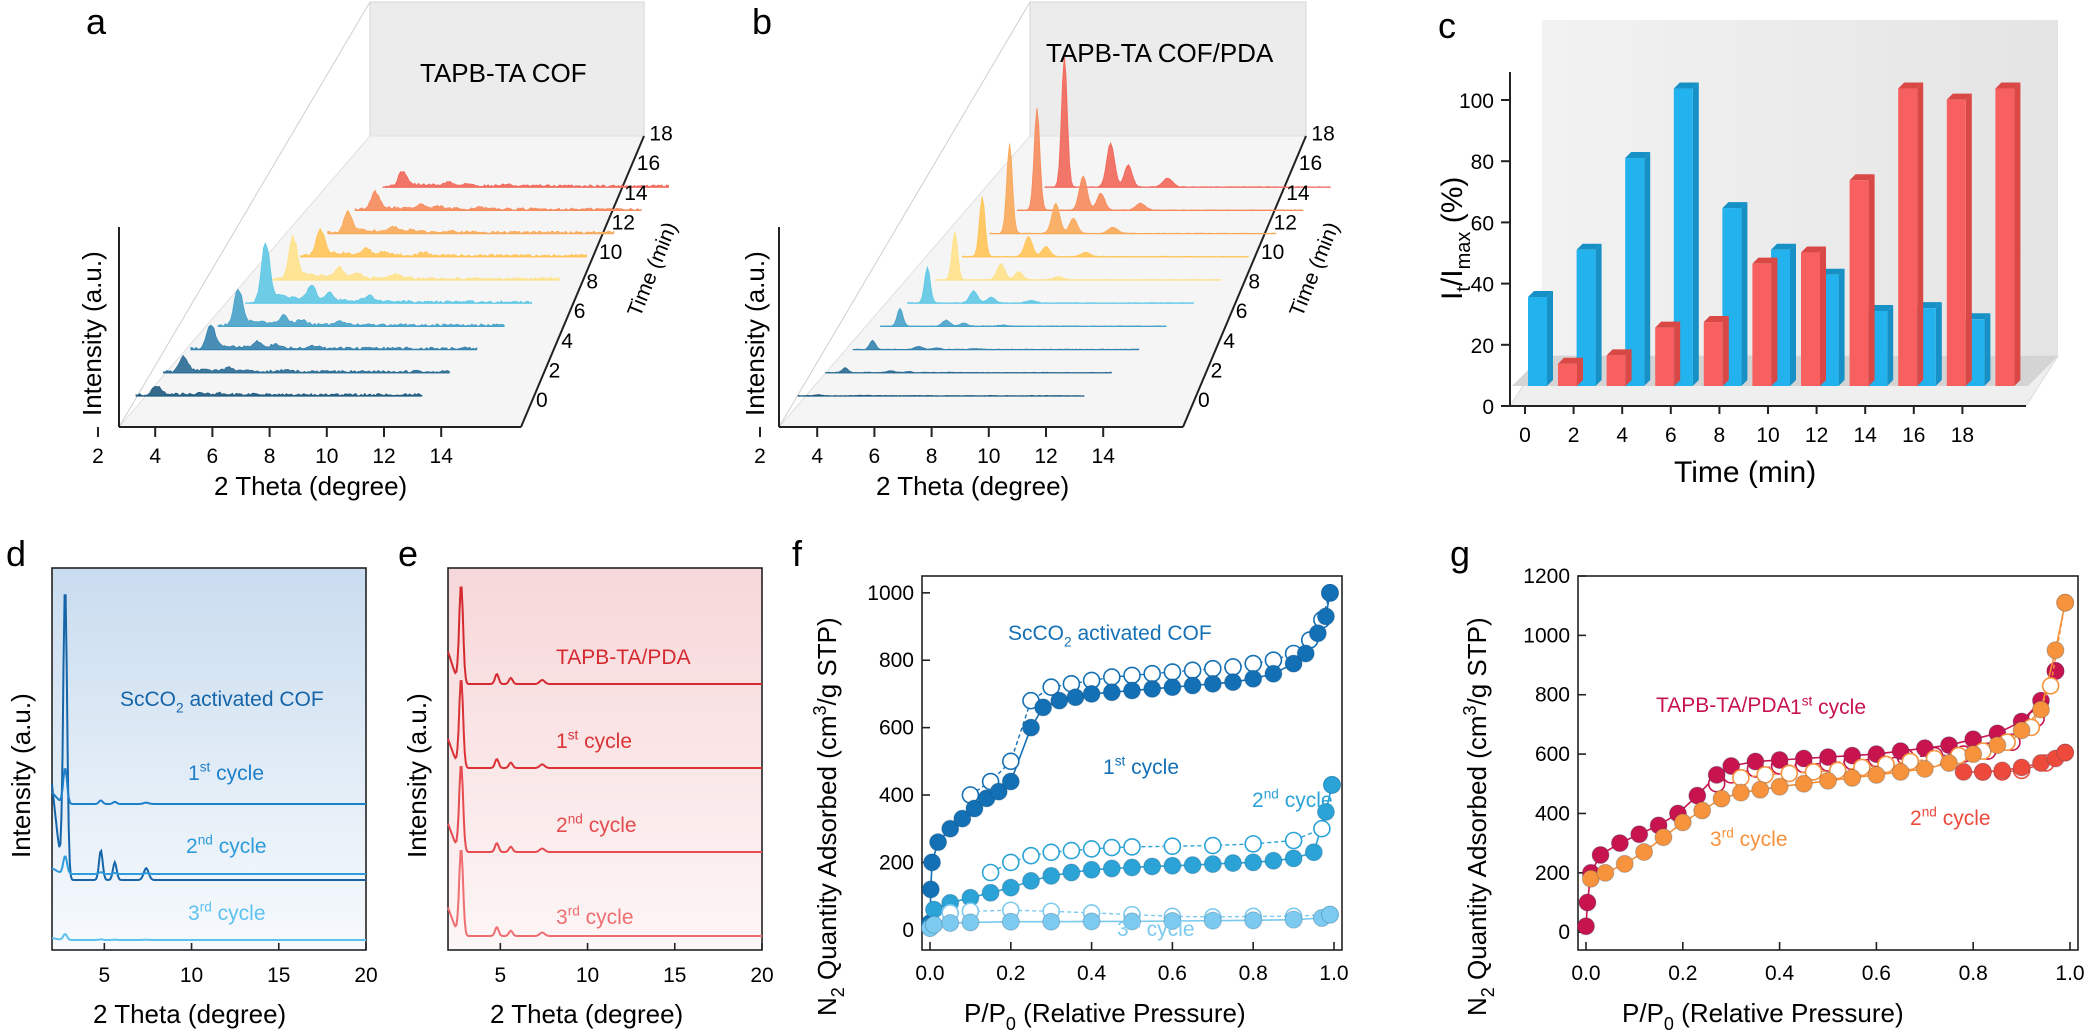  What do you see at coordinates (1036, 633) in the screenshot?
I see `chart-title-part: ScCO` at bounding box center [1036, 633].